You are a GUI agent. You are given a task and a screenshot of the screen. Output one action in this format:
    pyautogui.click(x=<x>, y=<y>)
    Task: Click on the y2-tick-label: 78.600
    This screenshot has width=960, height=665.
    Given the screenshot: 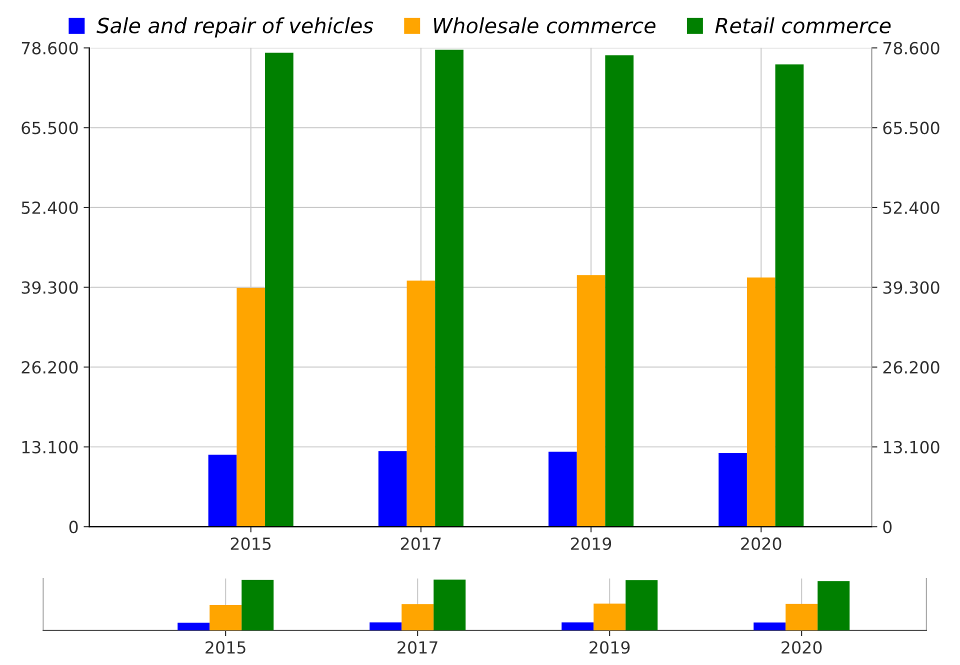 What is the action you would take?
    pyautogui.click(x=911, y=48)
    